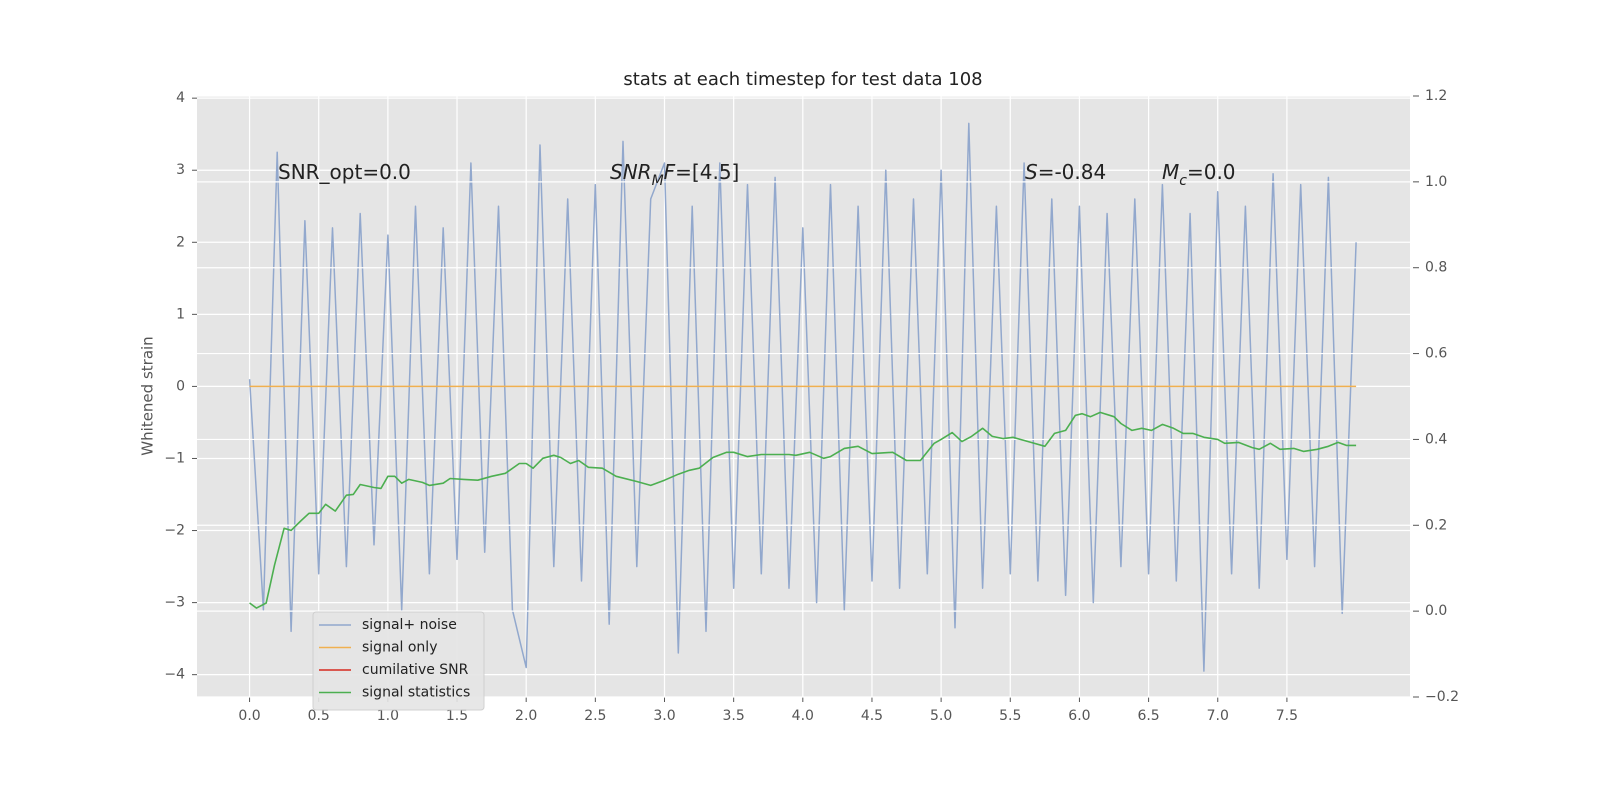 Image resolution: width=1600 pixels, height=800 pixels. I want to click on y2-tick-label: 0.6, so click(1436, 354).